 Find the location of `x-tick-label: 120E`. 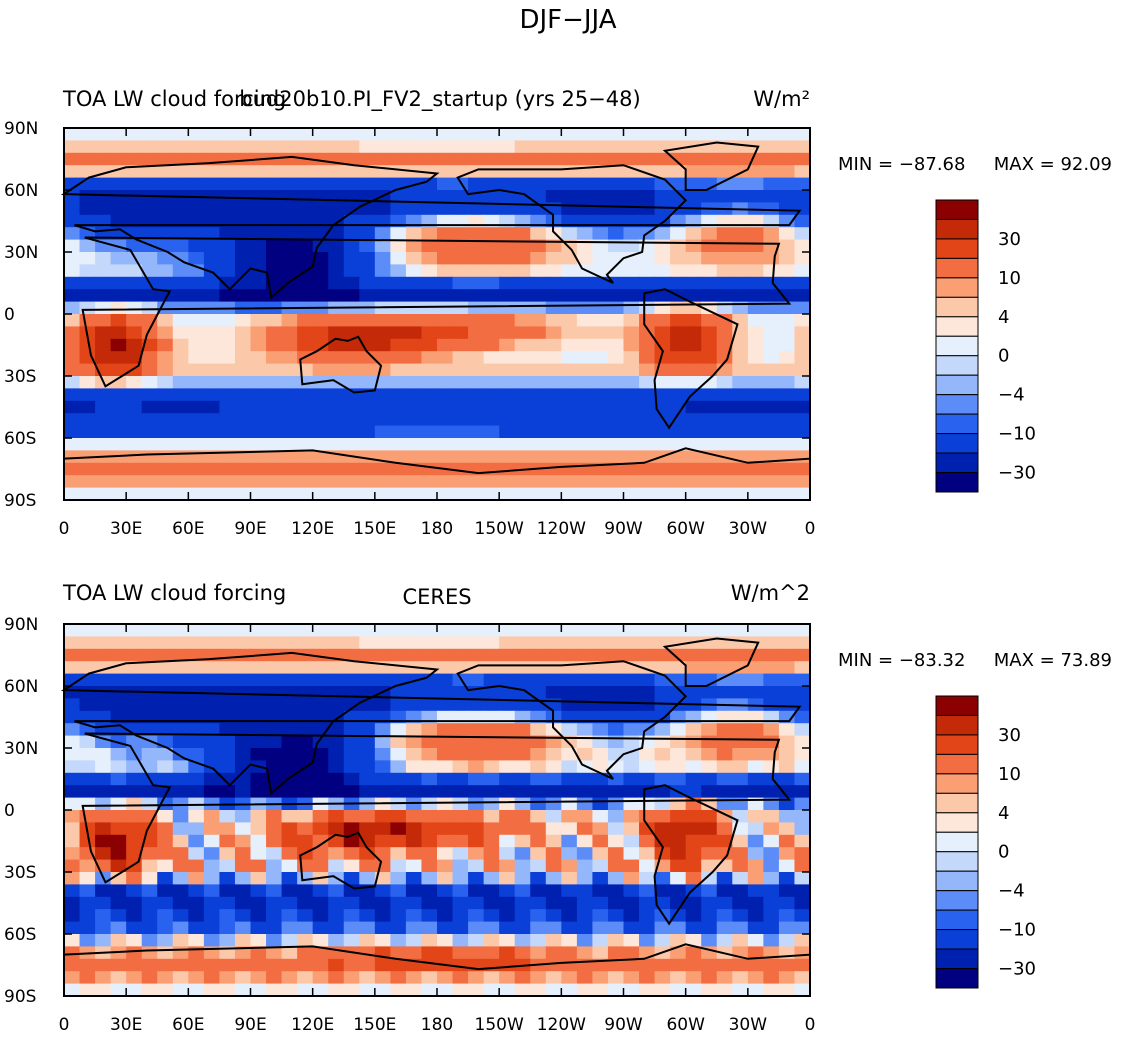

x-tick-label: 120E is located at coordinates (312, 529).